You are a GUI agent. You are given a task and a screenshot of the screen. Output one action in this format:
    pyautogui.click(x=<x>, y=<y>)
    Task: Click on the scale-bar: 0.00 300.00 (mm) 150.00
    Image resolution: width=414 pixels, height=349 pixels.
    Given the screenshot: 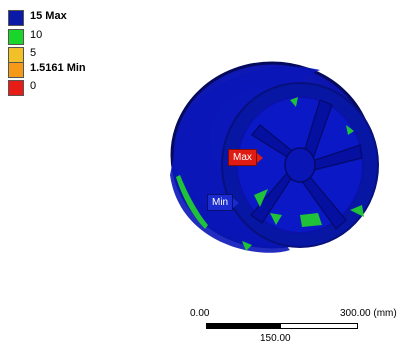 What is the action you would take?
    pyautogui.click(x=301, y=328)
    